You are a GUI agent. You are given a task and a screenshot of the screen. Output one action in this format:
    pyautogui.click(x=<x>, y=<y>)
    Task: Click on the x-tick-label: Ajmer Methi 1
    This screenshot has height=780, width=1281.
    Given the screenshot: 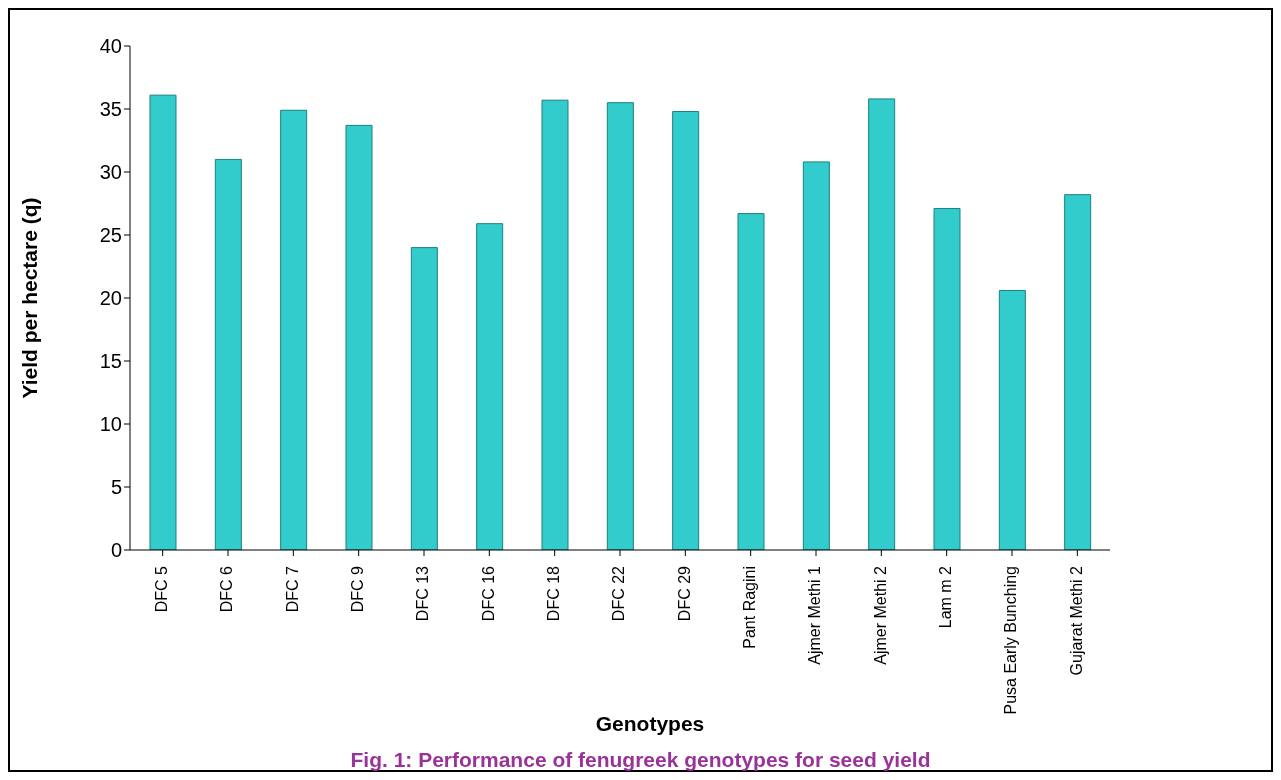 What is the action you would take?
    pyautogui.click(x=815, y=615)
    